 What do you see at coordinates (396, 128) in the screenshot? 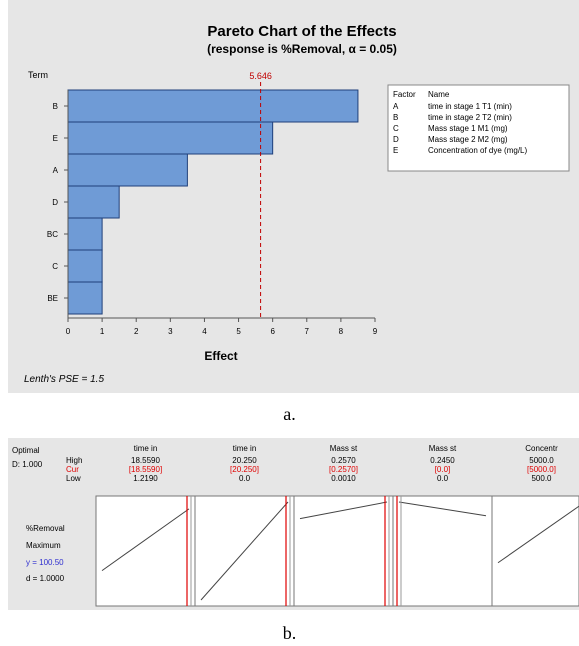
I see `legend-factor: C` at bounding box center [396, 128].